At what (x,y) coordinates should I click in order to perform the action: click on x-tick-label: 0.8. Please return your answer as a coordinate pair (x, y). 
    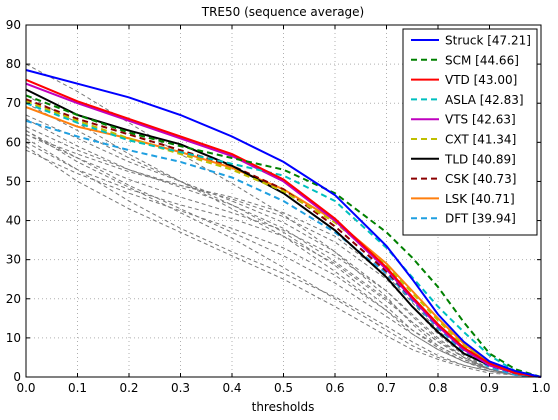
    Looking at the image, I should click on (437, 388).